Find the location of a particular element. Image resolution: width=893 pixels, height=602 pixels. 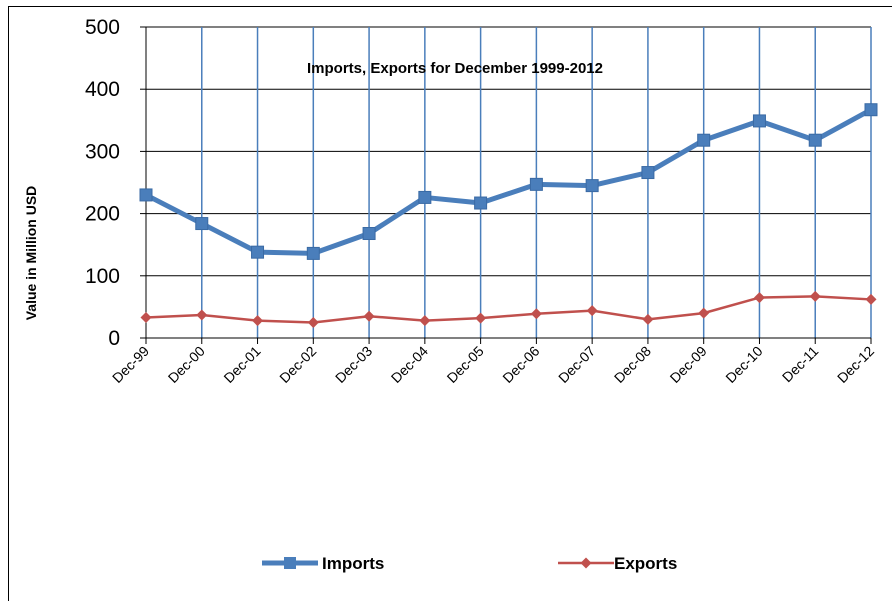

x-tick-label: Dec-02 is located at coordinates (297, 364).